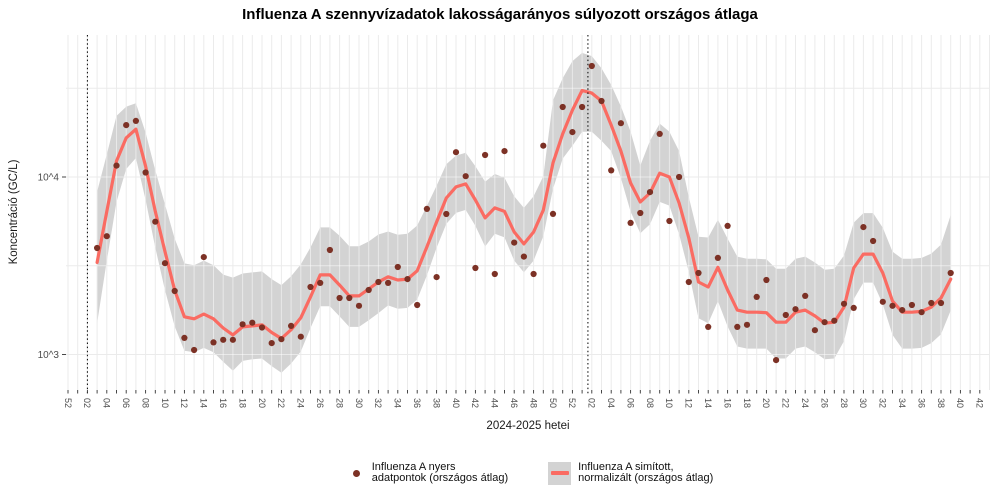 The image size is (1000, 500). Describe the element at coordinates (514, 403) in the screenshot. I see `x-tick-label: 46` at that location.